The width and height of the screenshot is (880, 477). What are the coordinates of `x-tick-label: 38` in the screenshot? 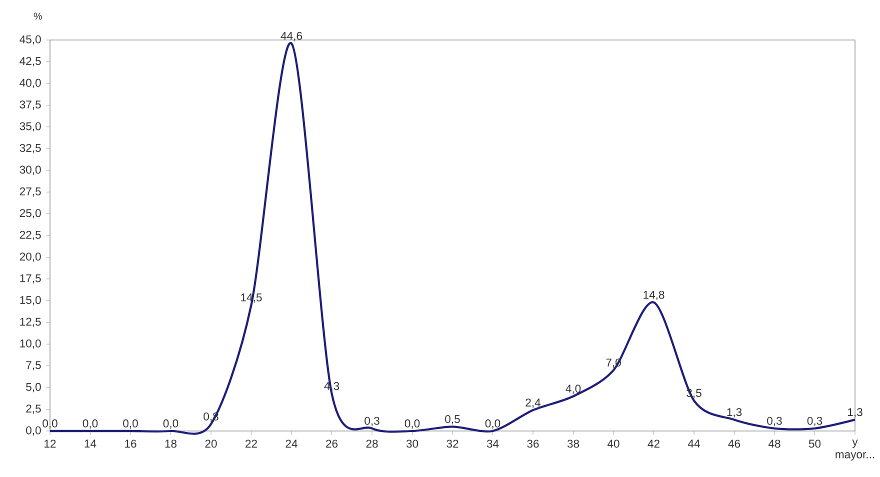 It's located at (573, 444).